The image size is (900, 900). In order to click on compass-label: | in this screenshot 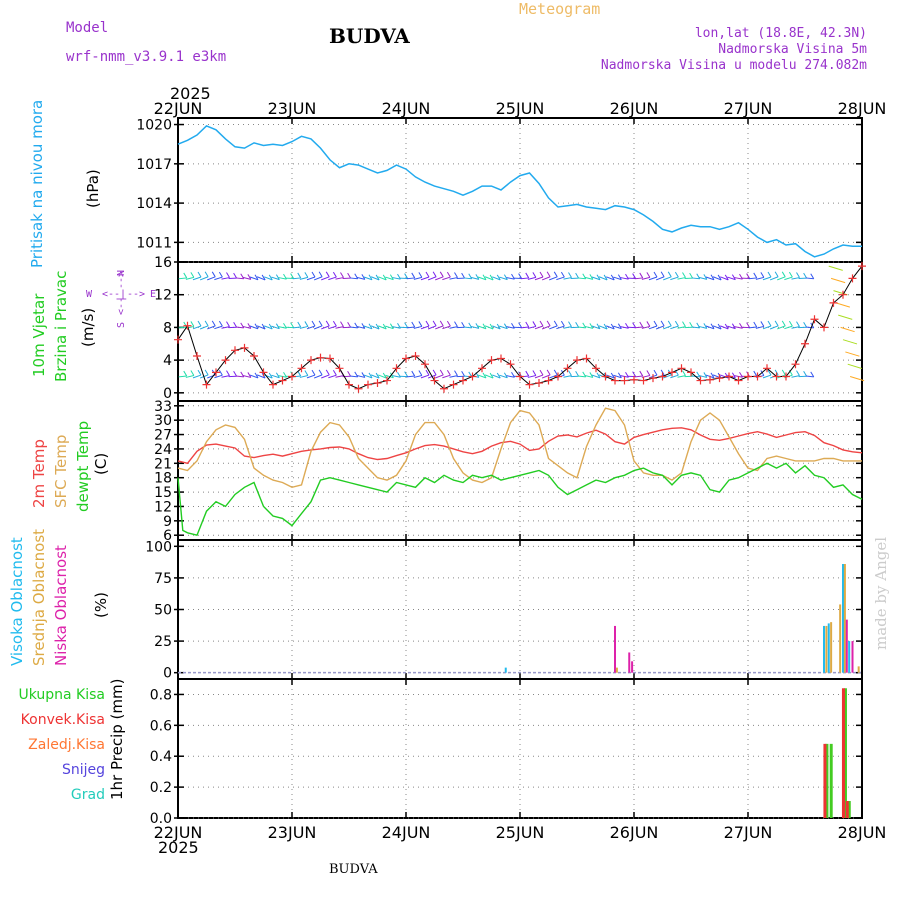, I will do `click(121, 299)`.